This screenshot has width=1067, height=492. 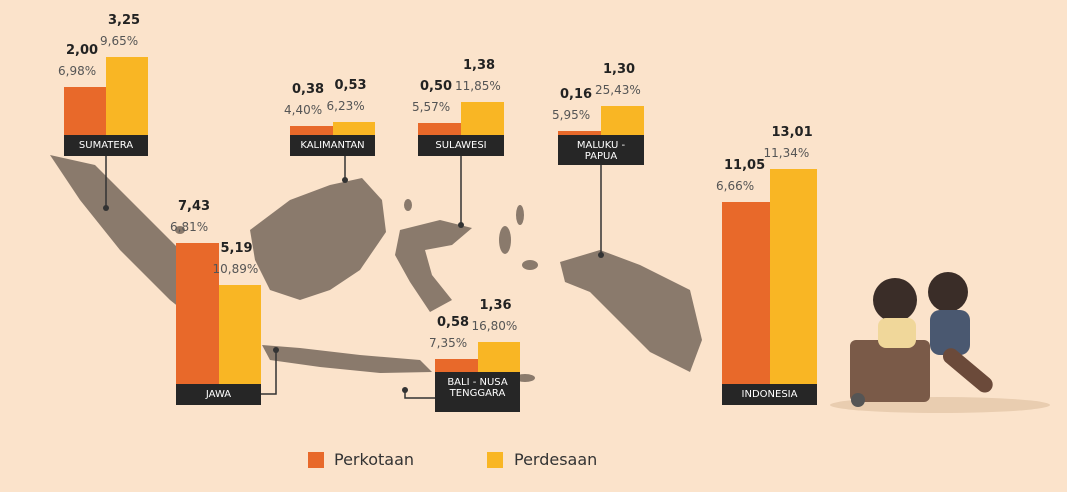 I want to click on value-label: 1,30, so click(x=619, y=70).